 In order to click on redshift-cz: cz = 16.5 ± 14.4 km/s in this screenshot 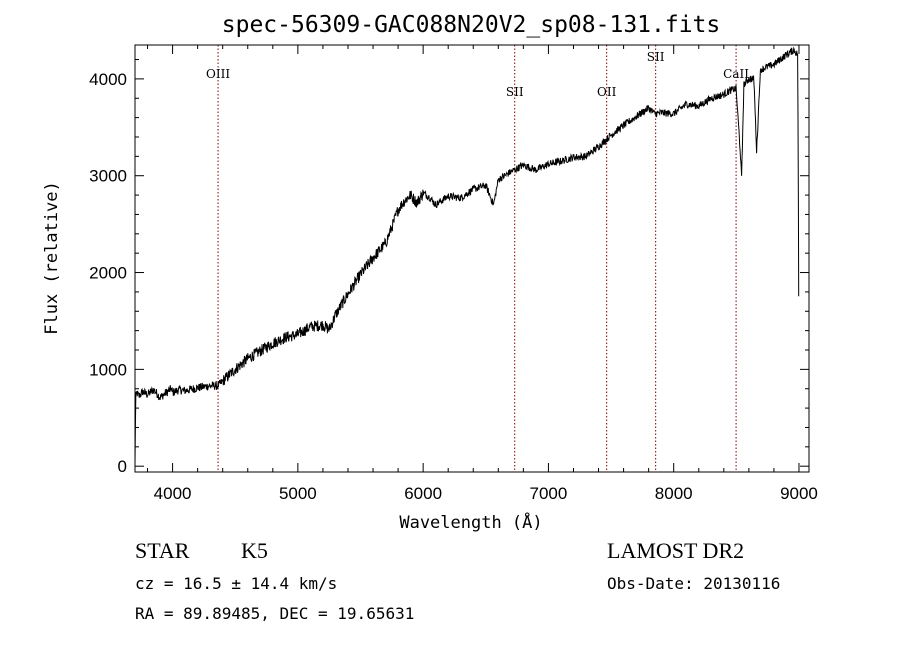, I will do `click(236, 583)`.